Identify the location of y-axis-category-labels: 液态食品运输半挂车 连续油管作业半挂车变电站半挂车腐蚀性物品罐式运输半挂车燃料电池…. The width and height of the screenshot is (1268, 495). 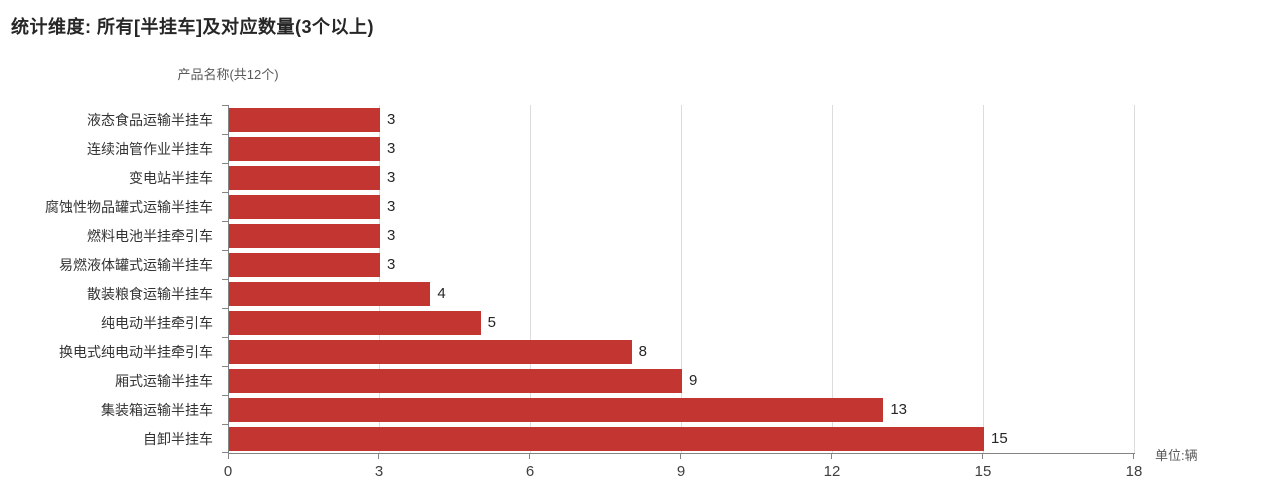
(110, 279).